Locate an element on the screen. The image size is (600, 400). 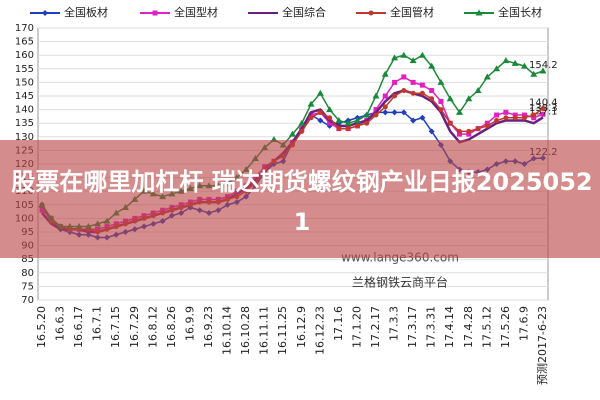
y-tick-label: 140 is located at coordinates (24, 110).